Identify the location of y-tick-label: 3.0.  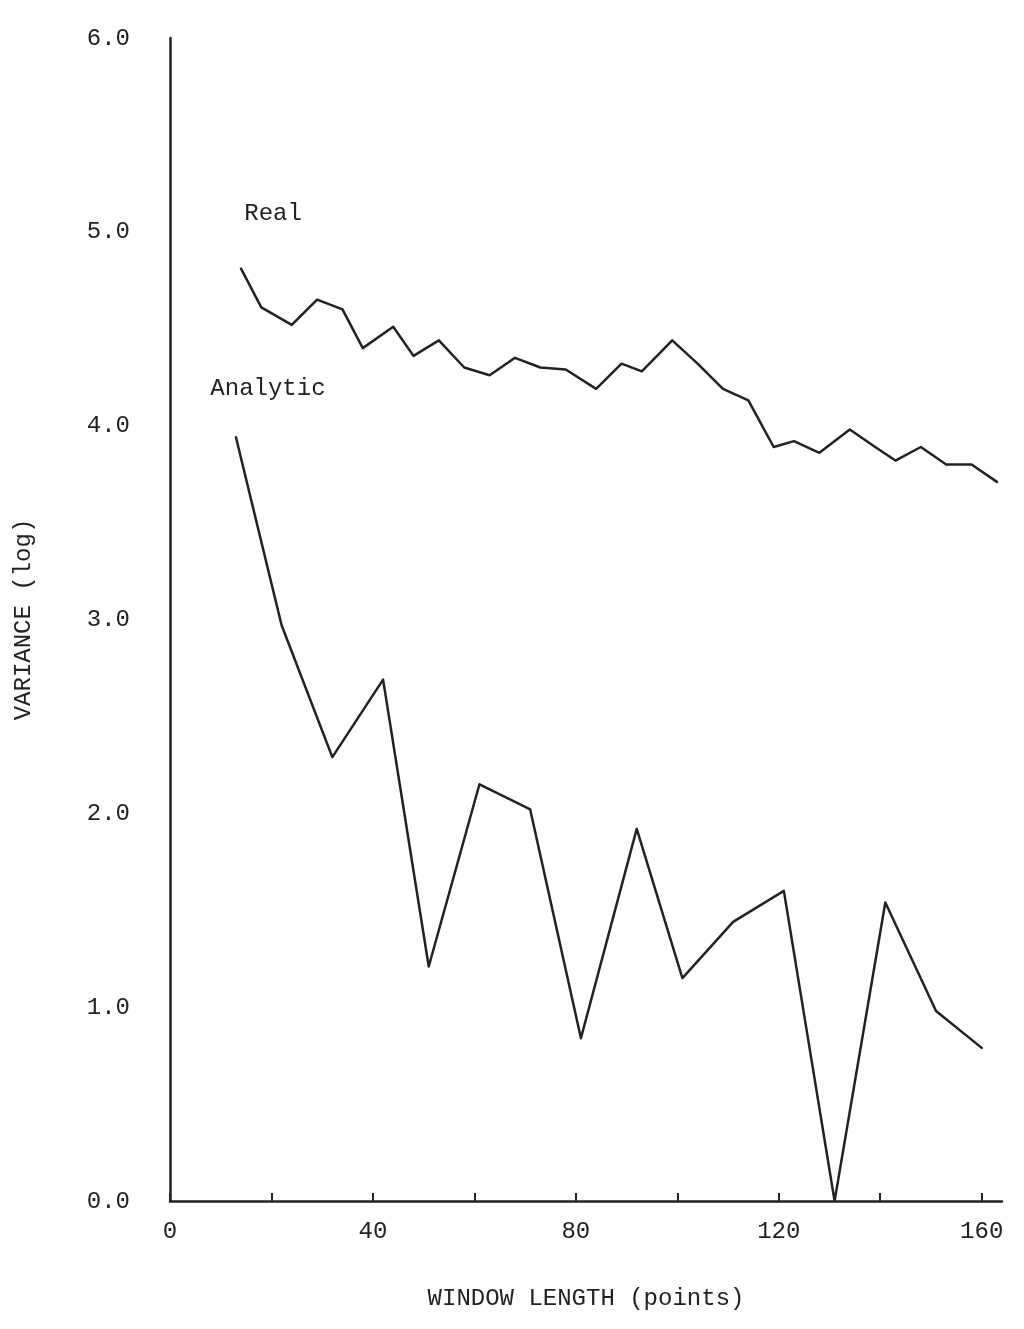
(108, 619).